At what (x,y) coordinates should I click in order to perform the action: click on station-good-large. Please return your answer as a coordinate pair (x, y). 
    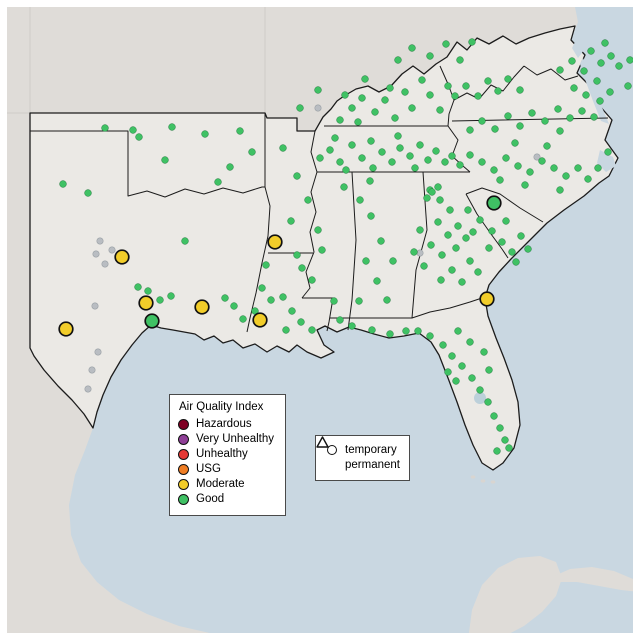
    Looking at the image, I should click on (152, 321).